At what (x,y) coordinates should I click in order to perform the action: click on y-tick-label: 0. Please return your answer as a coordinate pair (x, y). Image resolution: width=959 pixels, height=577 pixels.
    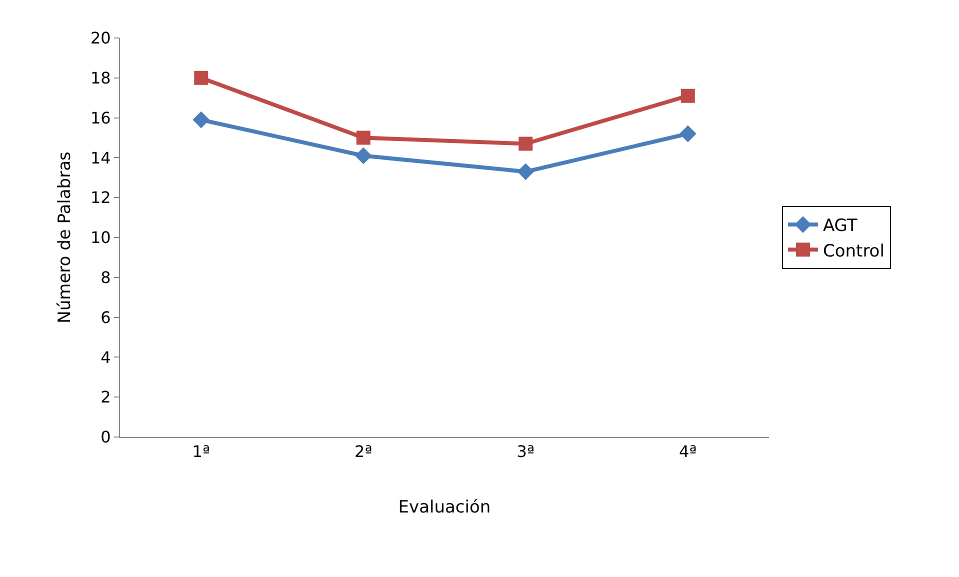
    Looking at the image, I should click on (105, 437).